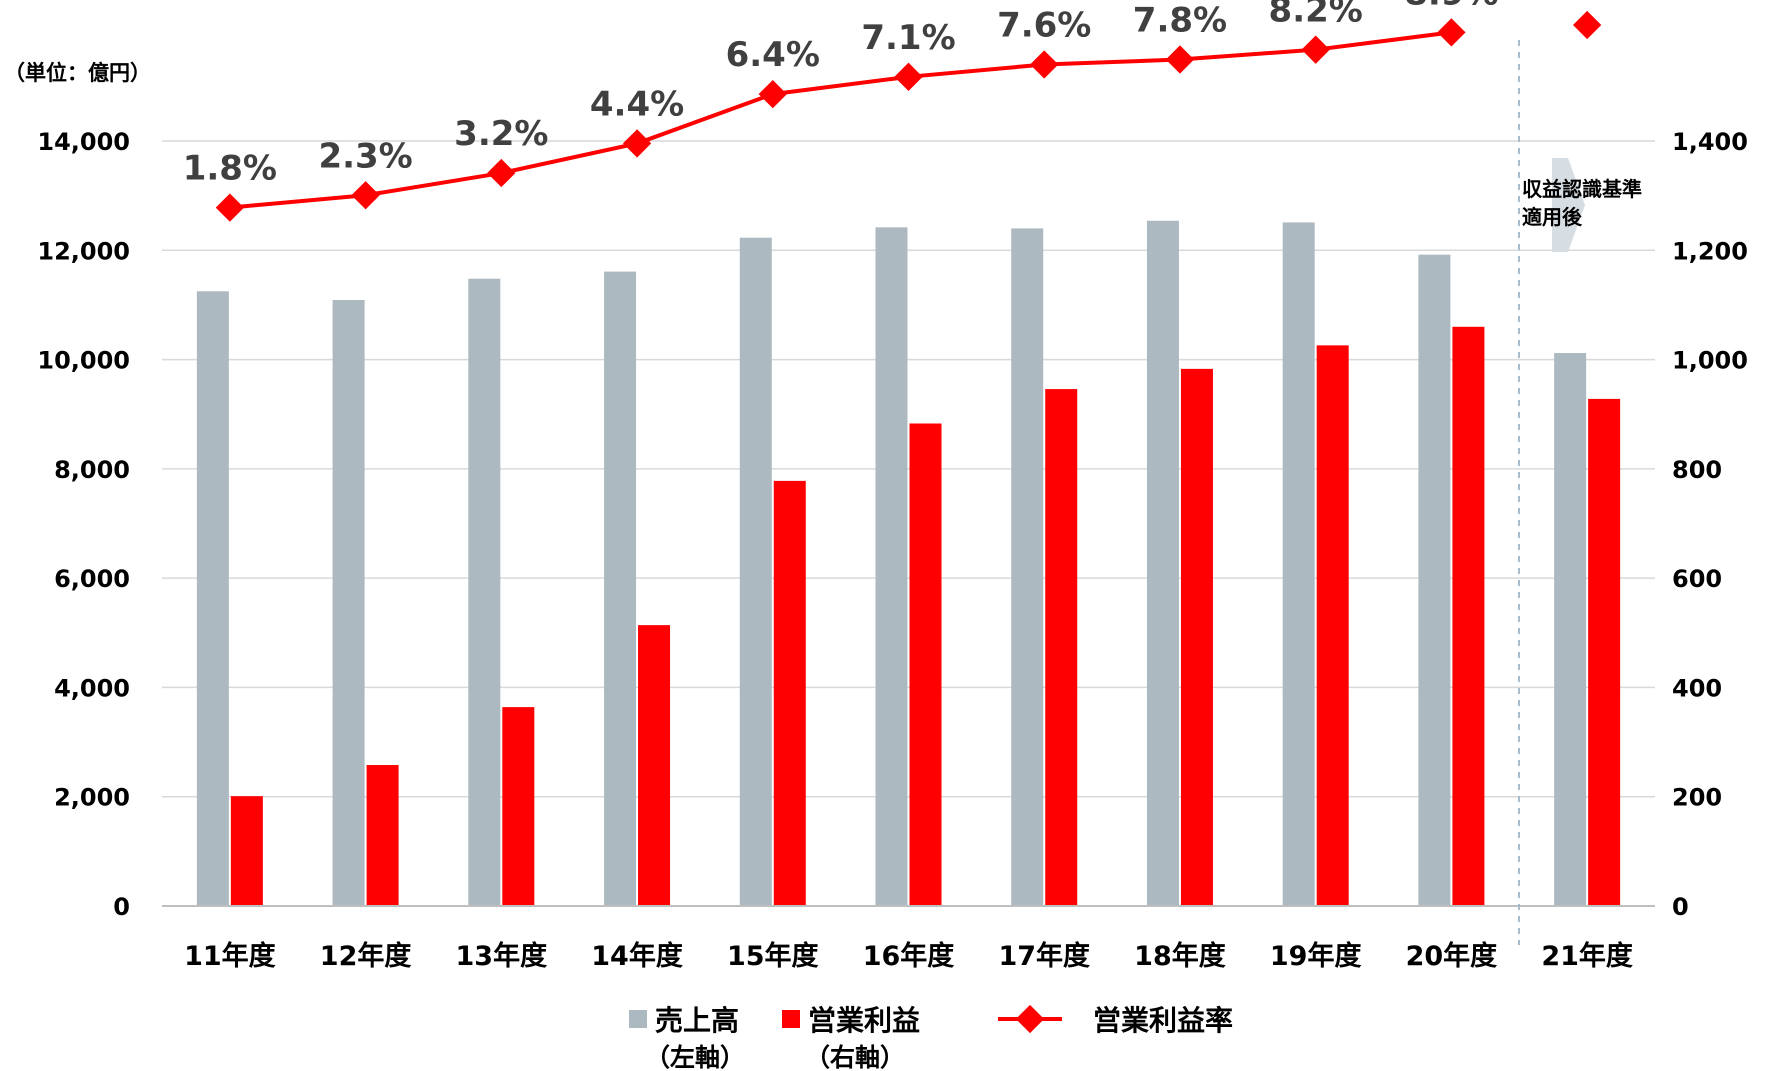 This screenshot has height=1071, width=1765. Describe the element at coordinates (230, 956) in the screenshot. I see `category-label: 11年度` at that location.